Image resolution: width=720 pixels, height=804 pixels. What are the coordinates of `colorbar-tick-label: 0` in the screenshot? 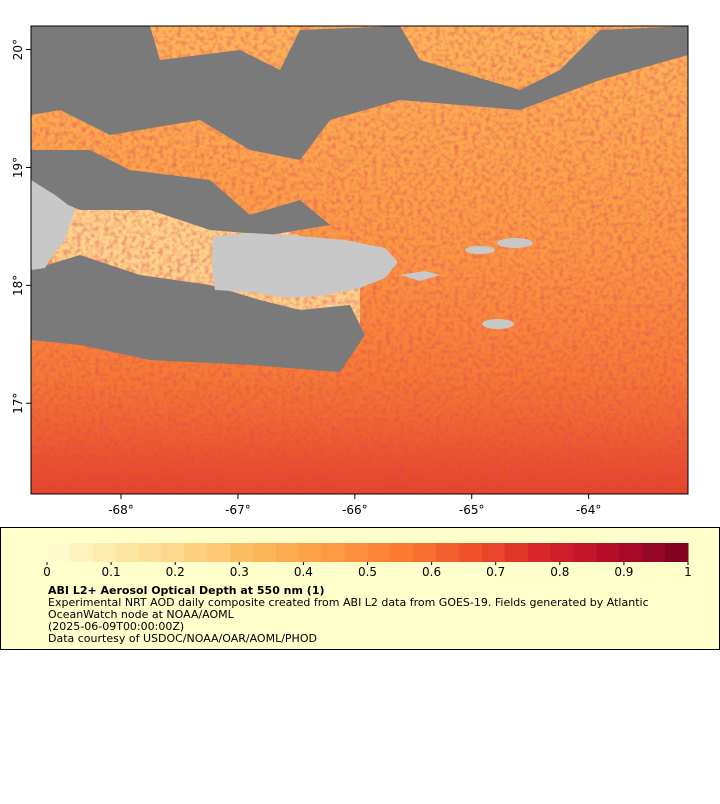 It's located at (47, 572).